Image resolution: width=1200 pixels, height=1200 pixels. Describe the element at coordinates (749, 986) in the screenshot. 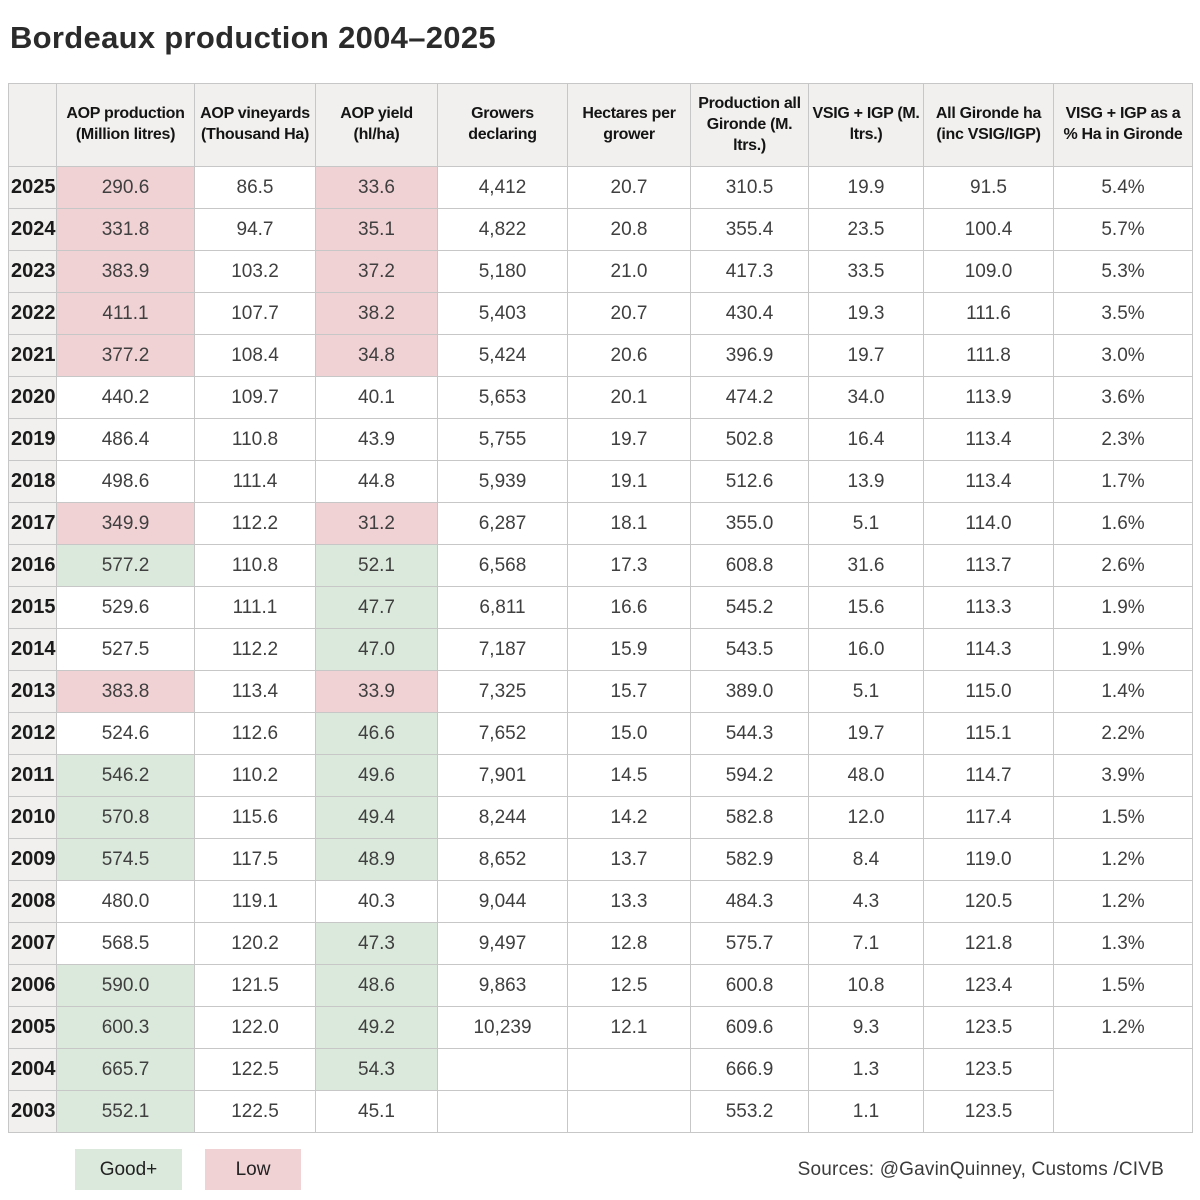

I see `value-cell: 600.8` at that location.